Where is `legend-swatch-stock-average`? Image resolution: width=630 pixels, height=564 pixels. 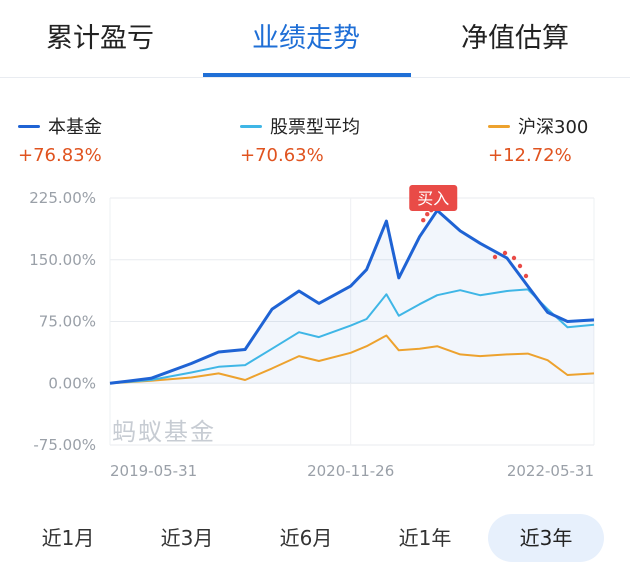
legend-swatch-stock-average is located at coordinates (251, 126).